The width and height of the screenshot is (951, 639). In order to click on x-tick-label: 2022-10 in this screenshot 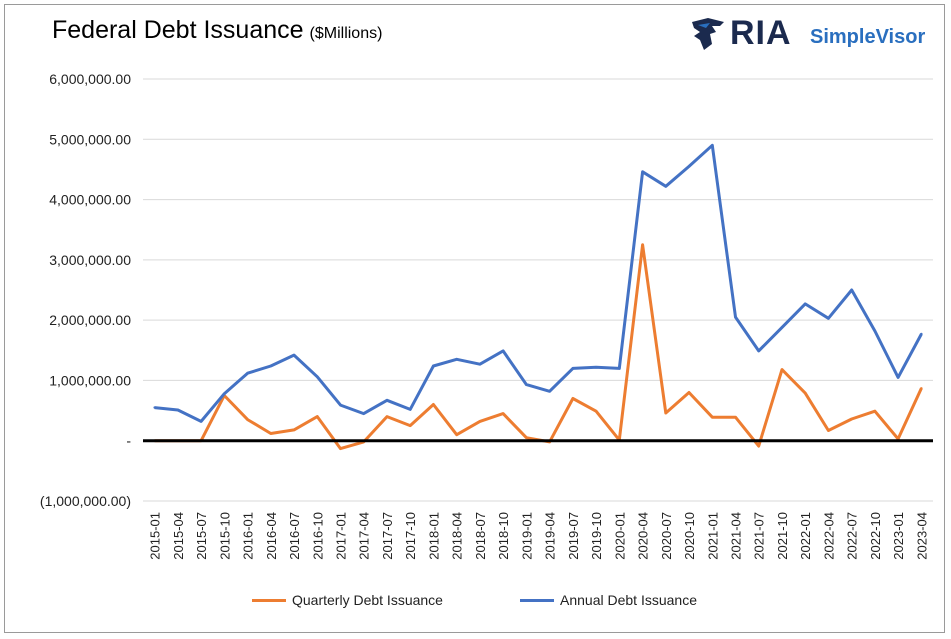, I will do `click(875, 536)`.